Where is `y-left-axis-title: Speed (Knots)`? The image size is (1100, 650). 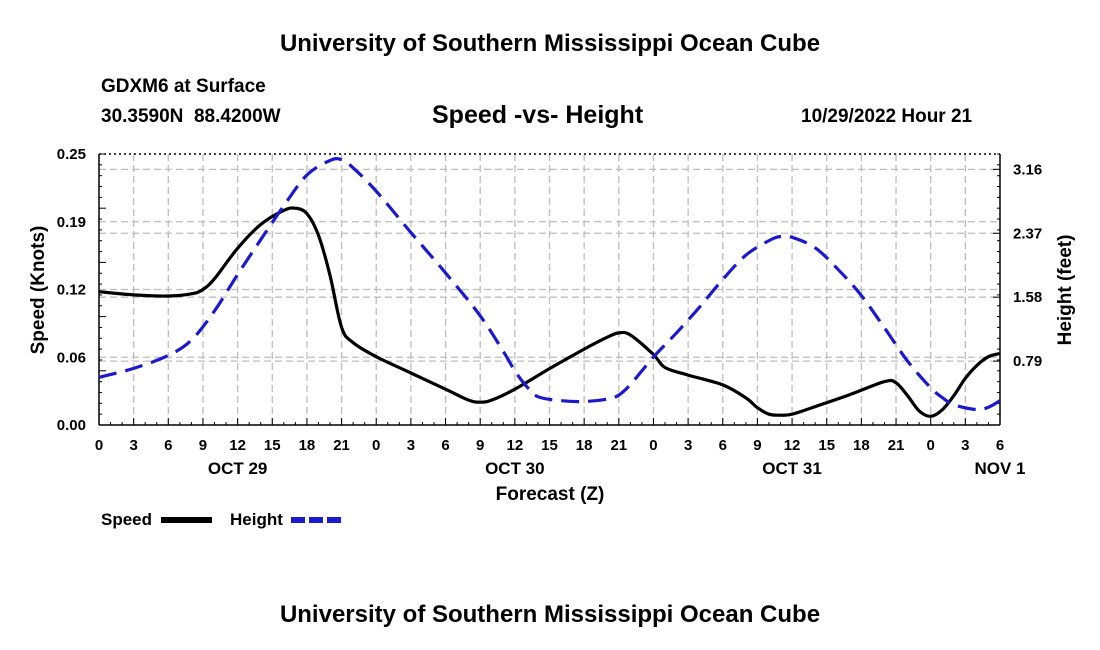 y-left-axis-title: Speed (Knots) is located at coordinates (38, 290).